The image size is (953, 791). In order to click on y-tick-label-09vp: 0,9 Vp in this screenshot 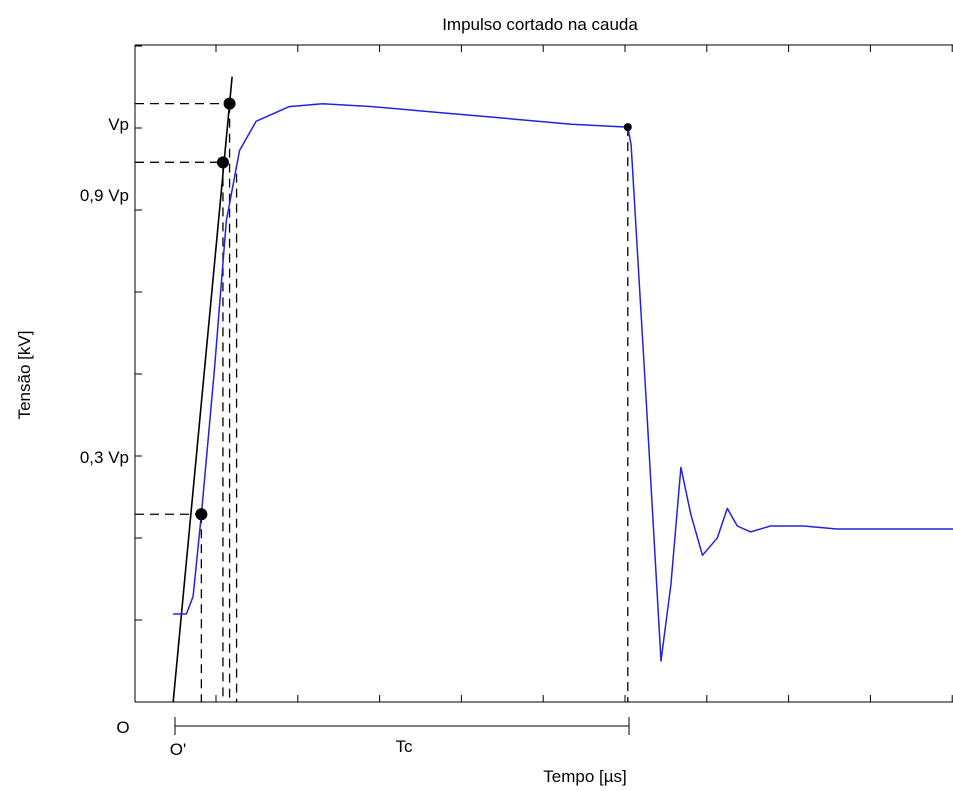, I will do `click(104, 195)`.